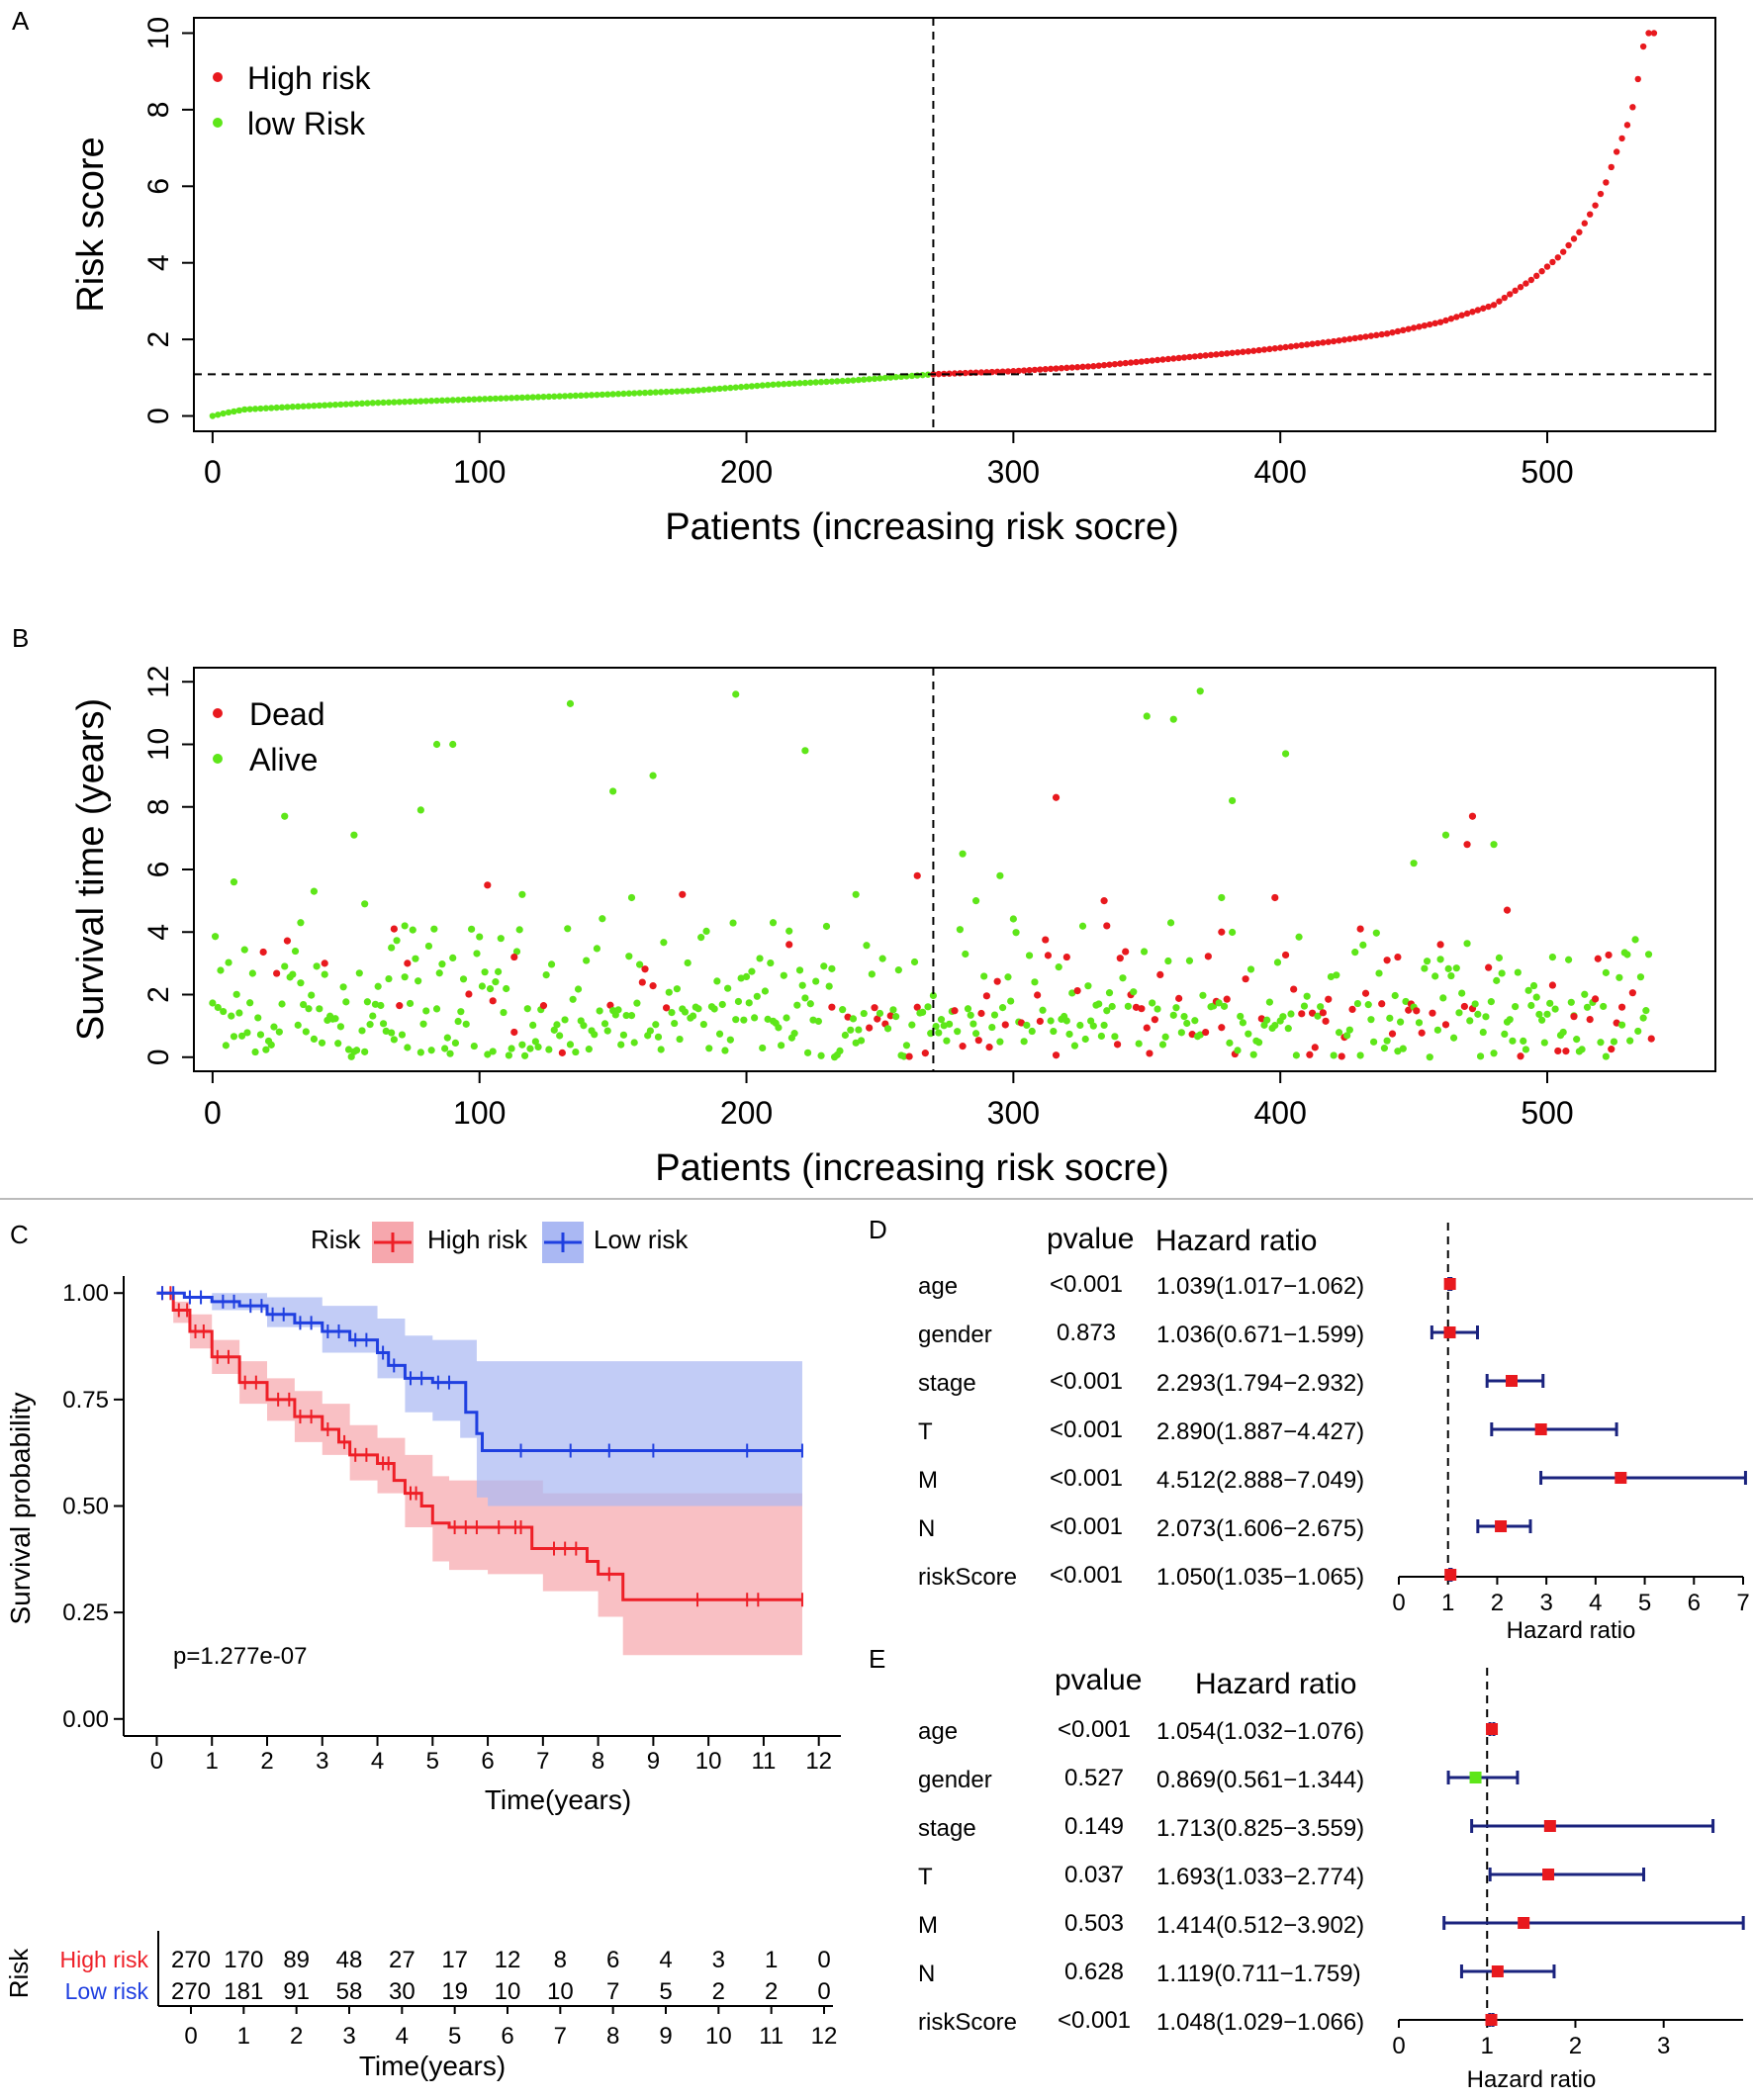  What do you see at coordinates (1571, 1630) in the screenshot?
I see `x-axis-label-d: Hazard ratio` at bounding box center [1571, 1630].